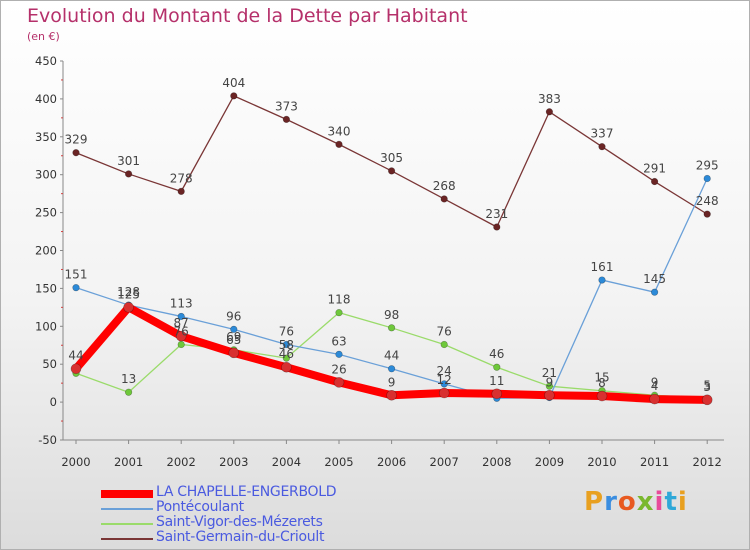 The width and height of the screenshot is (750, 550). Describe the element at coordinates (286, 106) in the screenshot. I see `data-label: 373` at that location.